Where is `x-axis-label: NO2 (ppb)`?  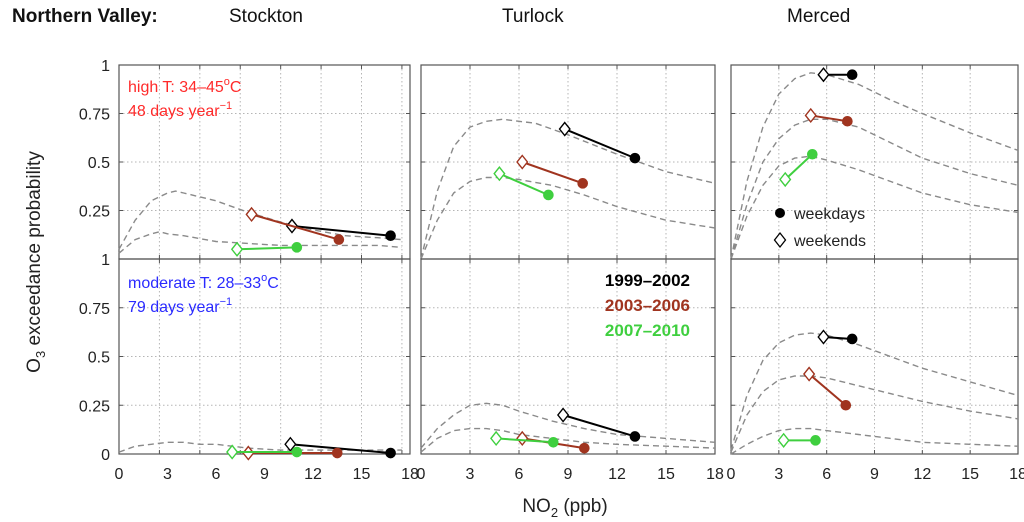 x-axis-label: NO2 (ppb) is located at coordinates (564, 508).